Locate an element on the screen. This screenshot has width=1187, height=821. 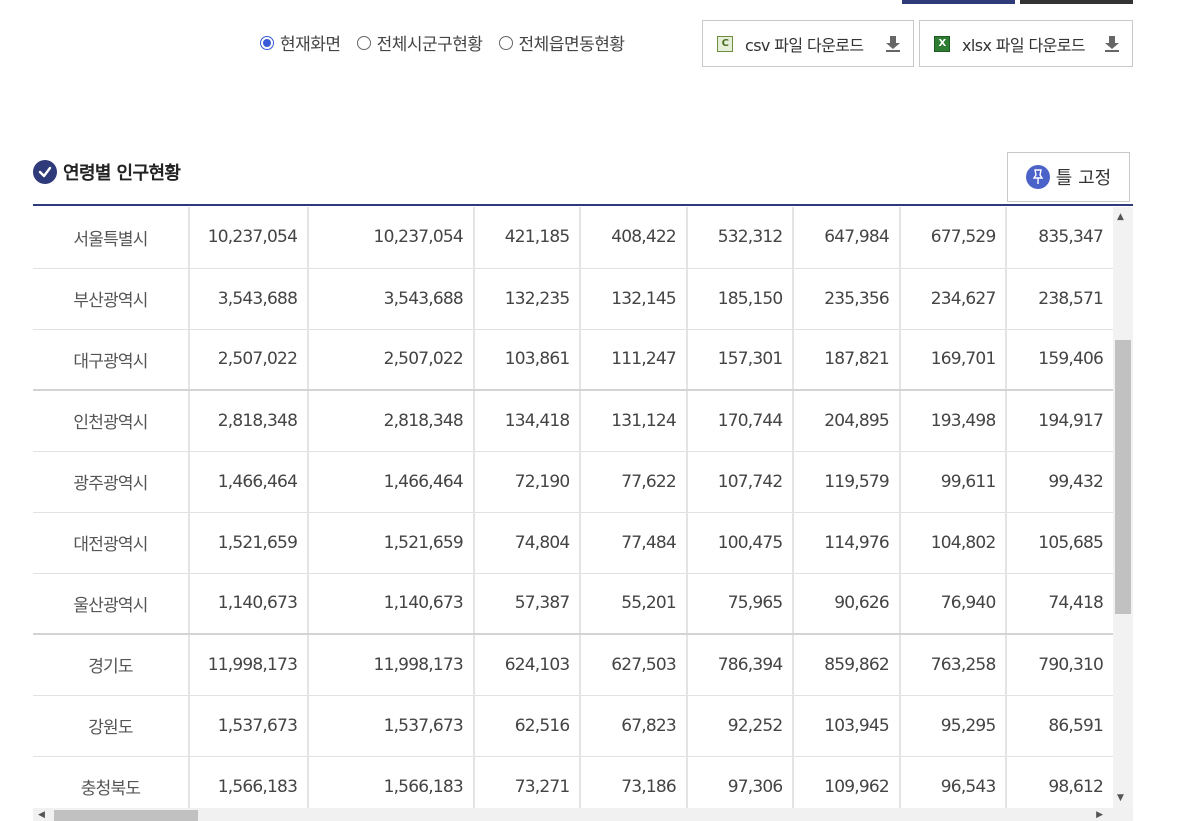
freeze-panes-button: 틀 고정 is located at coordinates (1068, 177).